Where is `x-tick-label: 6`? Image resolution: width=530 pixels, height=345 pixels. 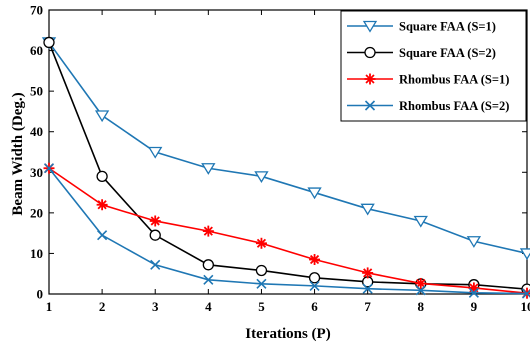 x-tick-label: 6 is located at coordinates (314, 306).